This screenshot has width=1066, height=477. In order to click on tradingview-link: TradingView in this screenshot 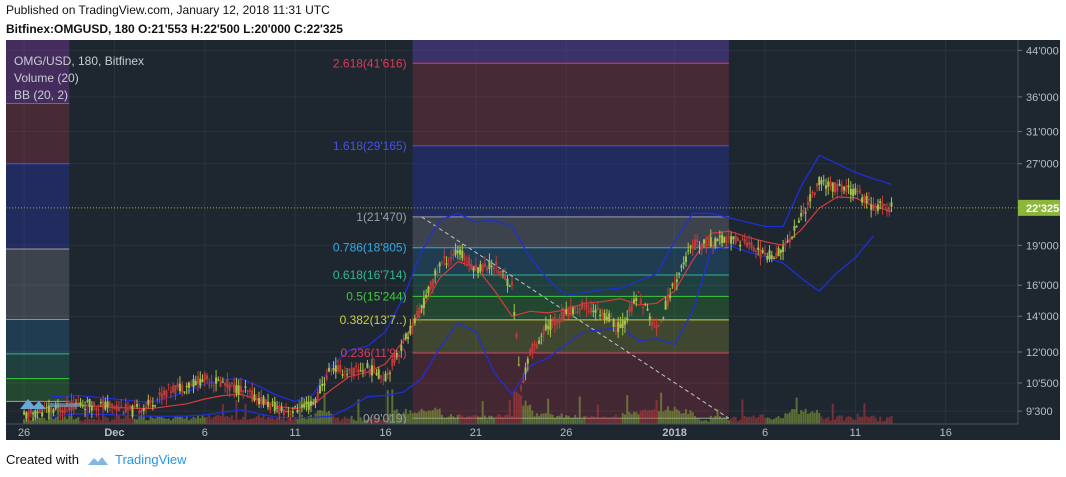, I will do `click(150, 459)`.